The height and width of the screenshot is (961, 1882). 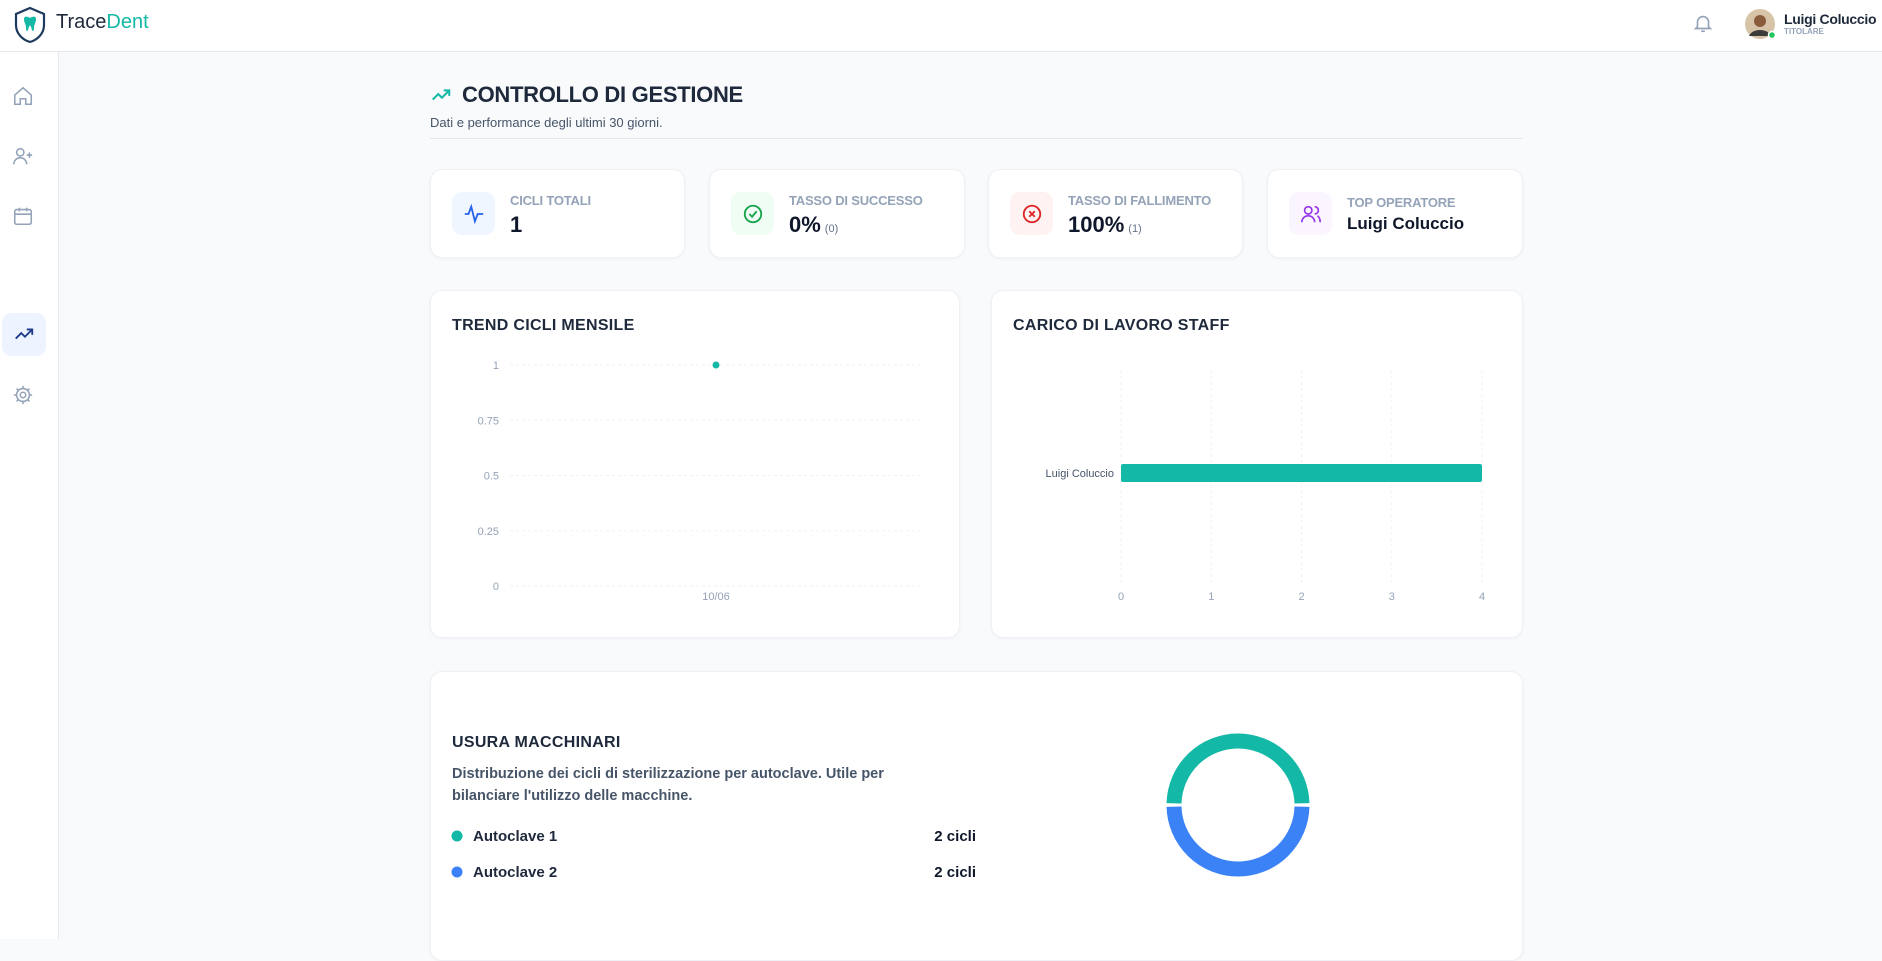 What do you see at coordinates (516, 224) in the screenshot?
I see `stat-value: 1` at bounding box center [516, 224].